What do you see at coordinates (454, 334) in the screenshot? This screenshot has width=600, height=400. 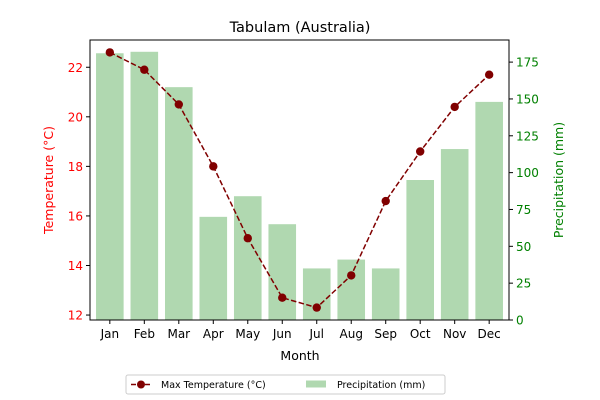 I see `x-tick-label-nov: Nov` at bounding box center [454, 334].